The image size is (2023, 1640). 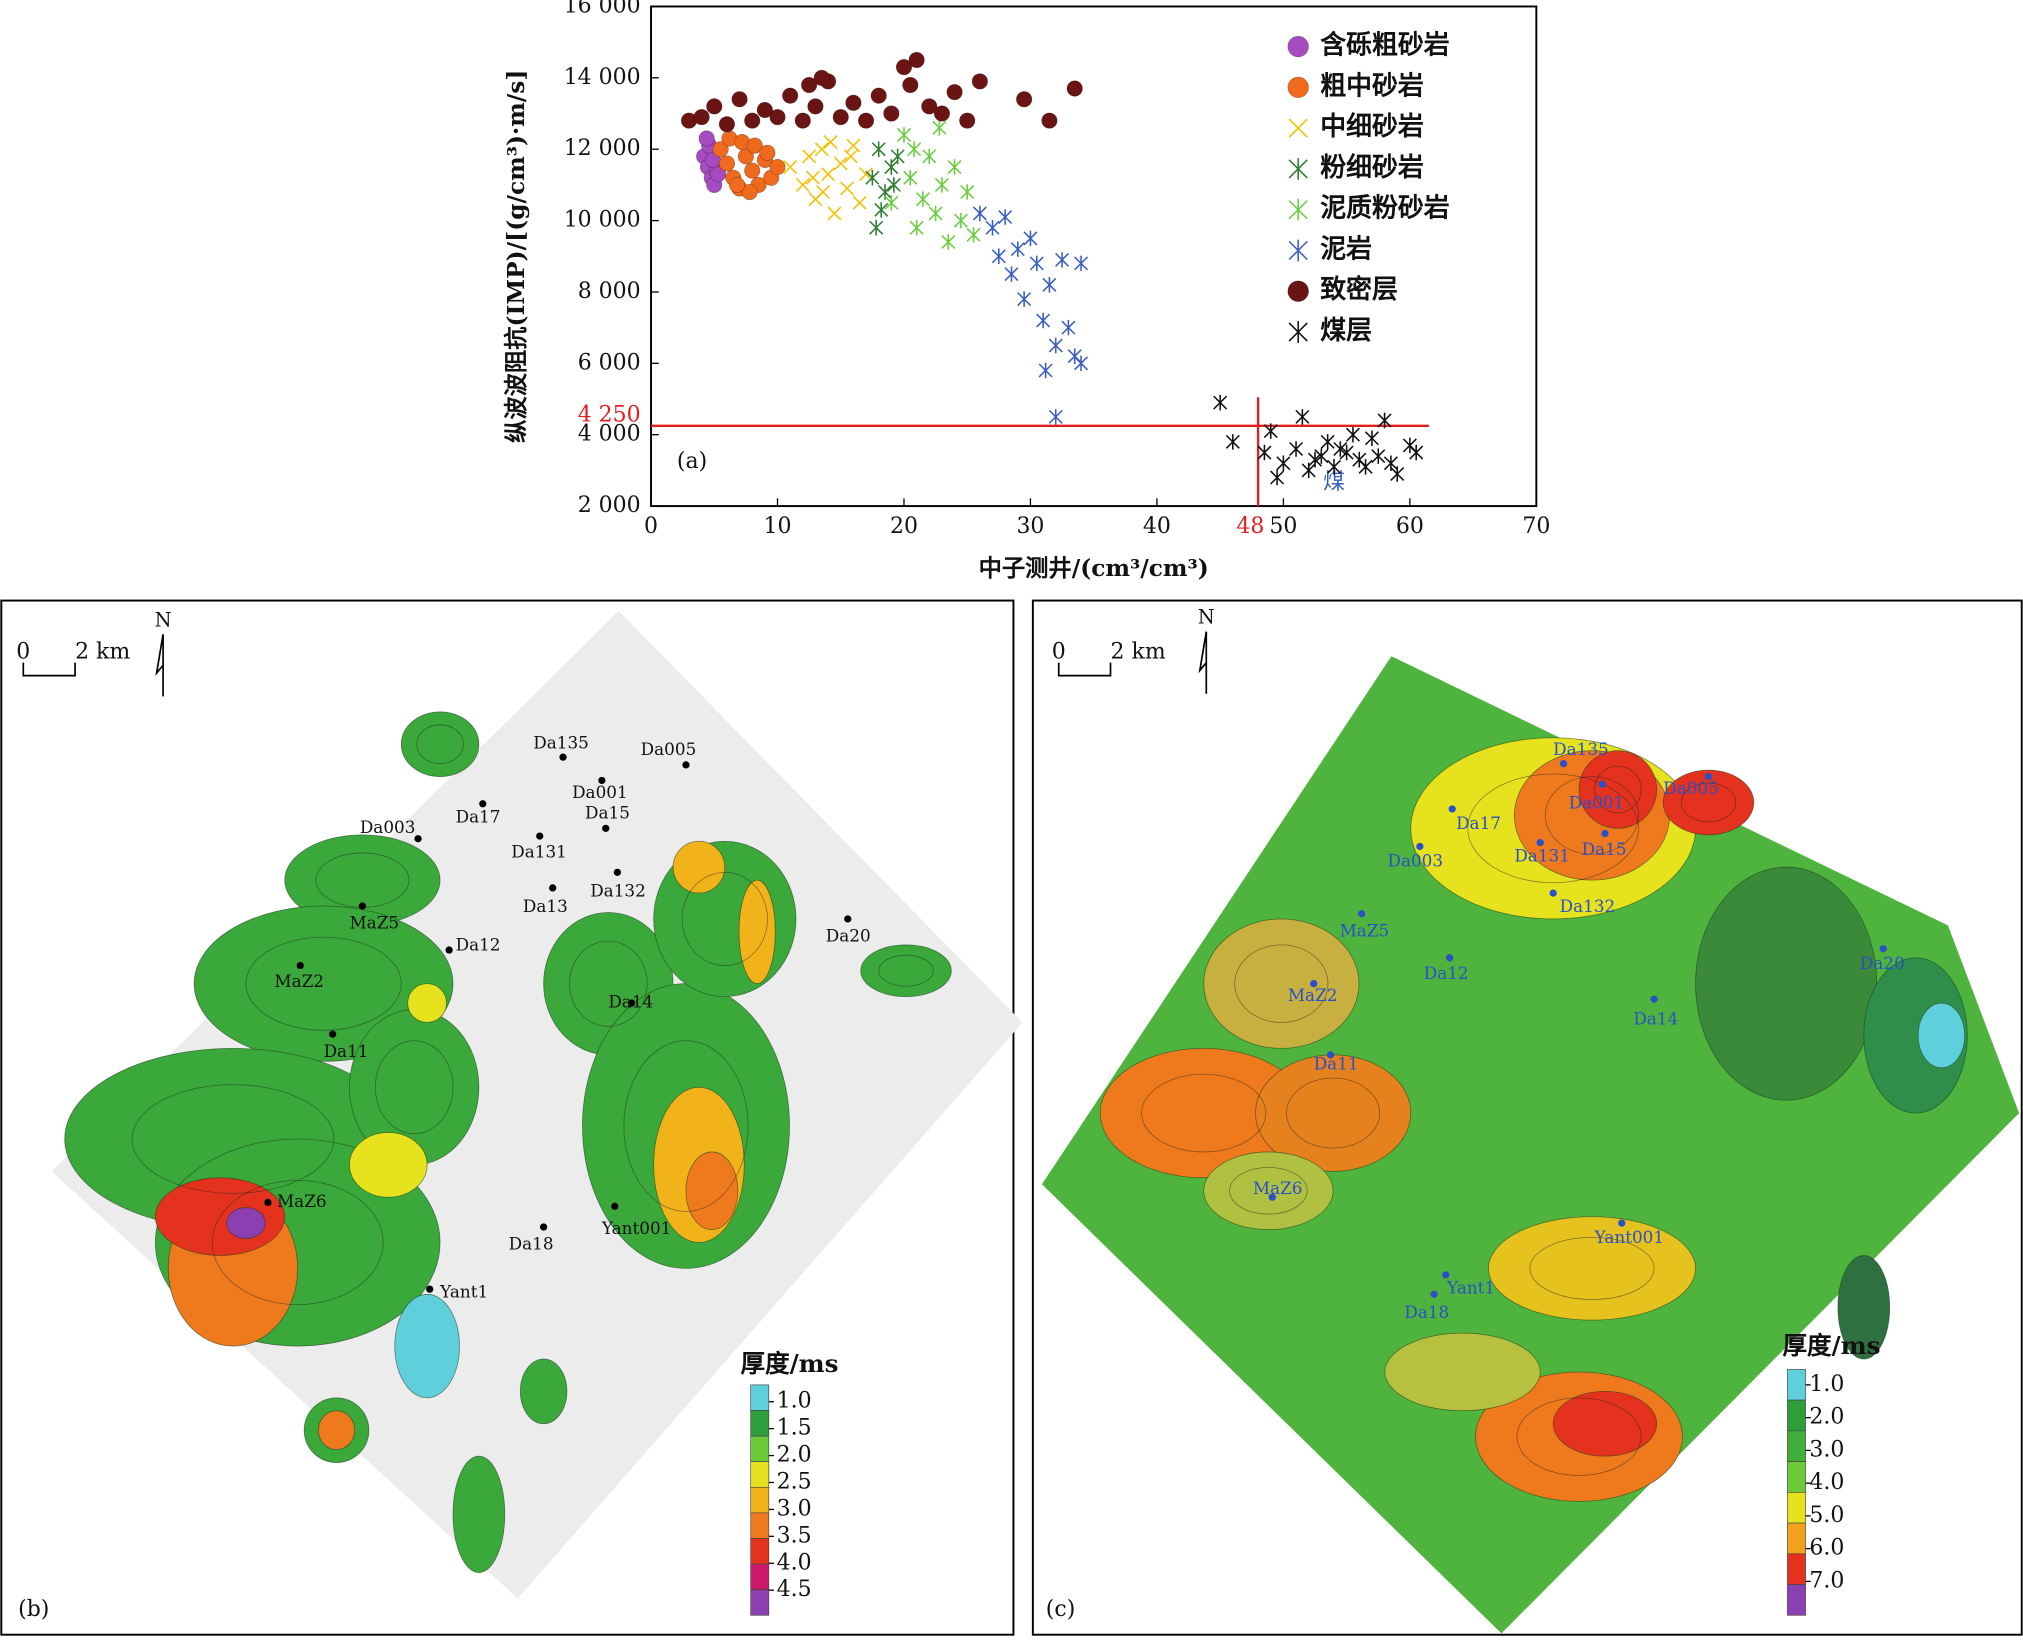 What do you see at coordinates (1334, 482) in the screenshot?
I see `annotation: 煤` at bounding box center [1334, 482].